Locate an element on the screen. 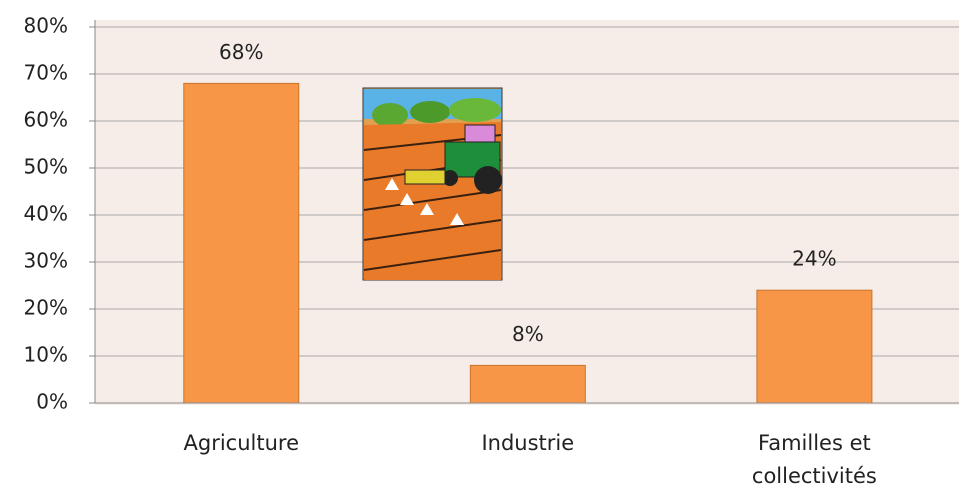 The width and height of the screenshot is (959, 495). y-tick-label: 10% is located at coordinates (46, 355).